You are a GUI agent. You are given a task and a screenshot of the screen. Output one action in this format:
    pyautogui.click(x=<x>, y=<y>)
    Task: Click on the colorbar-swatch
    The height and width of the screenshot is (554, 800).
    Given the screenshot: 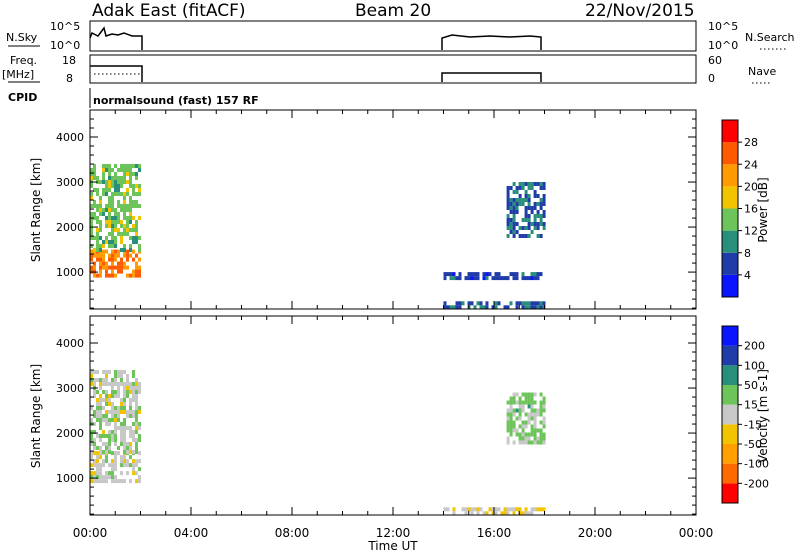 What is the action you would take?
    pyautogui.click(x=730, y=395)
    